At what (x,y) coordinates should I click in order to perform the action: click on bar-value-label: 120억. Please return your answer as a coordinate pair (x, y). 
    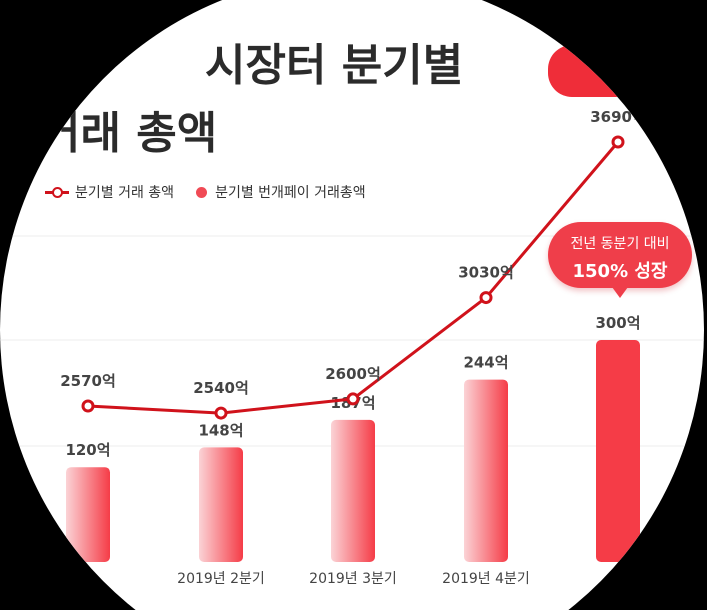
    Looking at the image, I should click on (87, 450).